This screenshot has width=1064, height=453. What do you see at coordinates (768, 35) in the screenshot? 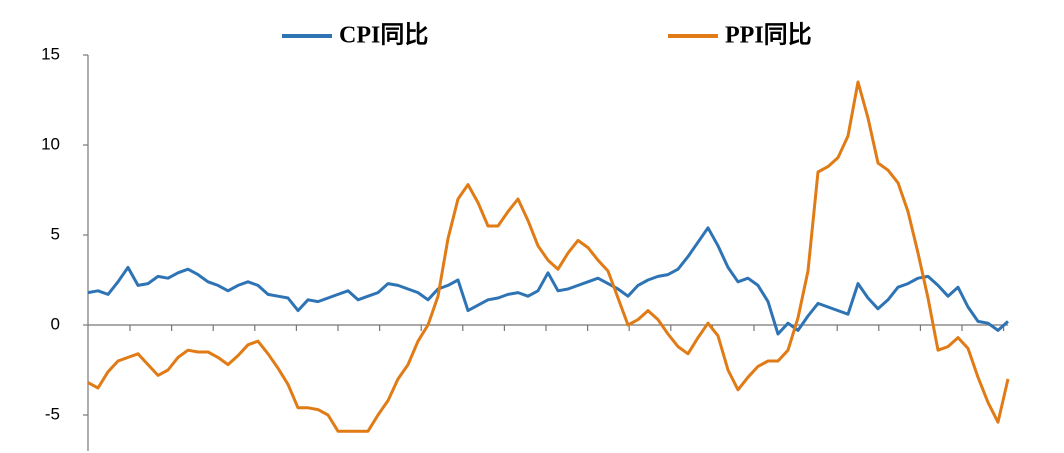
I see `legend-label: PPI同比` at bounding box center [768, 35].